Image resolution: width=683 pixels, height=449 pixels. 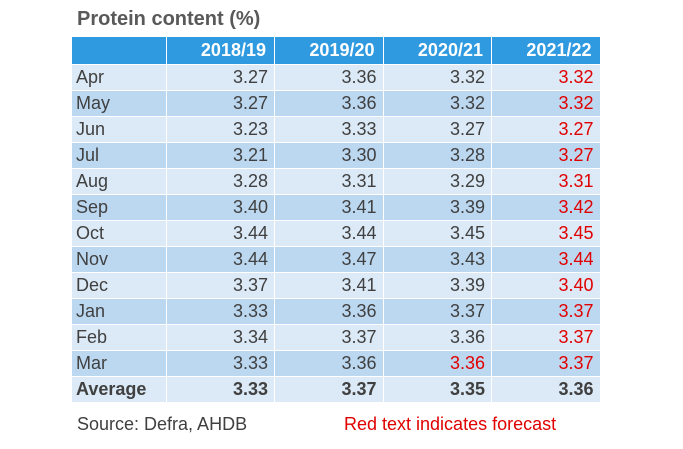 What do you see at coordinates (546, 180) in the screenshot?
I see `forecast-value-cell: 3.31` at bounding box center [546, 180].